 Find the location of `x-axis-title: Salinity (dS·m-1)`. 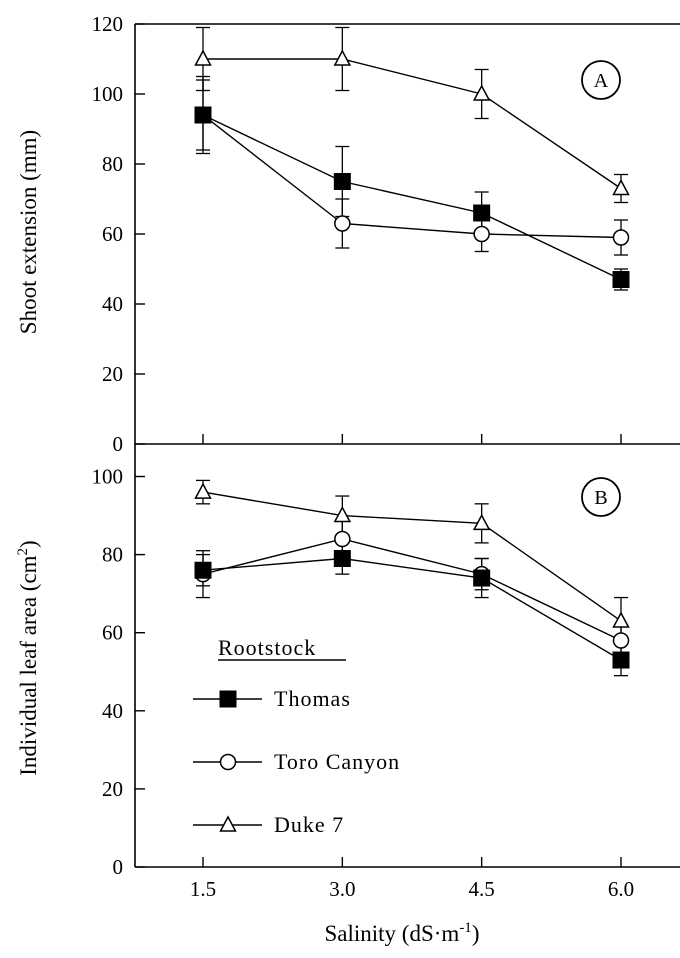

x-axis-title: Salinity (dS·m-1) is located at coordinates (402, 933).